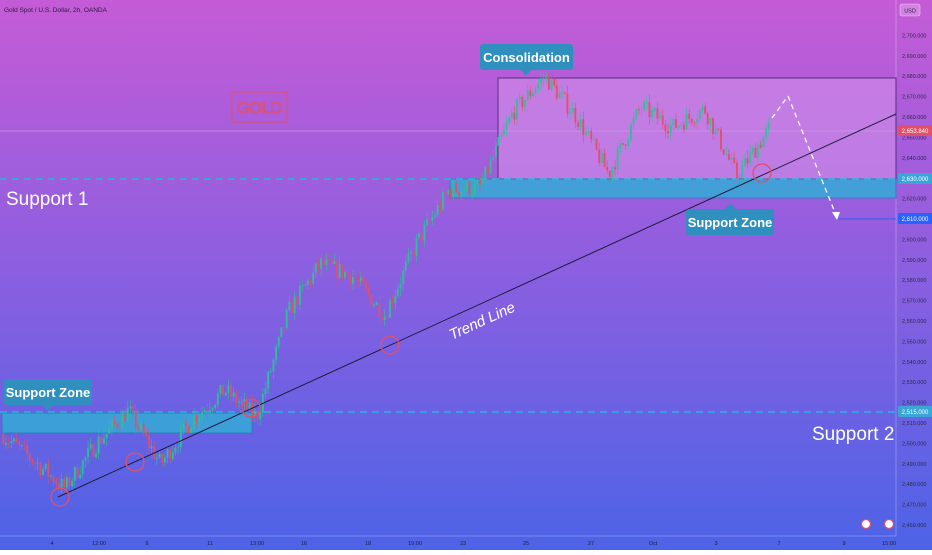 This screenshot has width=932, height=555. I want to click on support-zone-upper-label: Support Zone, so click(730, 222).